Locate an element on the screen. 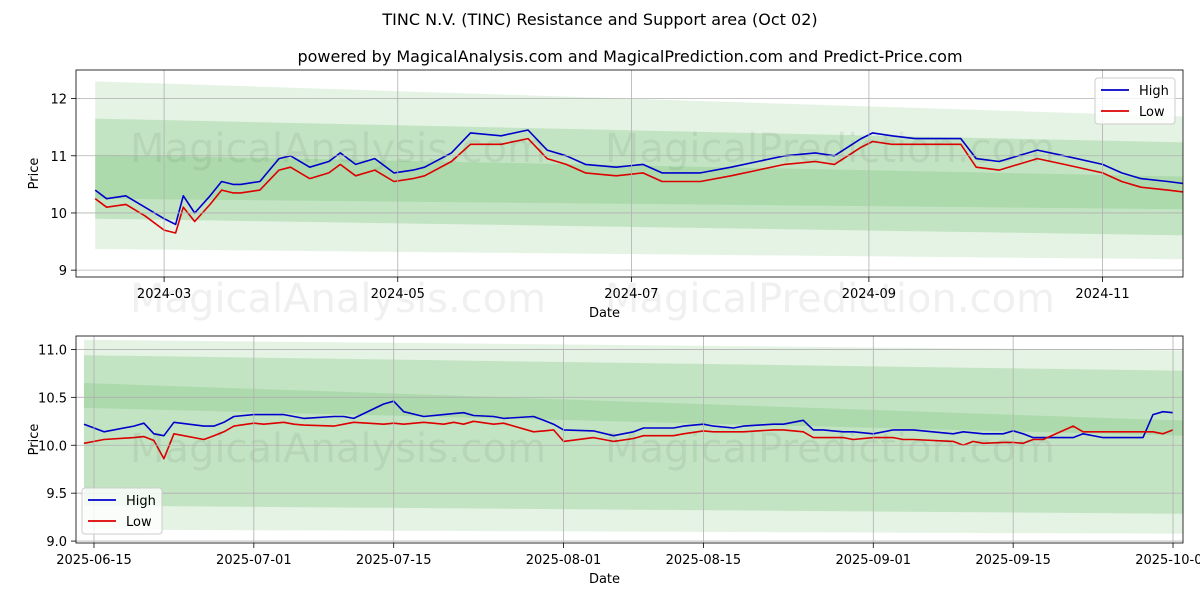  x-tick-label: 2025-09-01 is located at coordinates (873, 560).